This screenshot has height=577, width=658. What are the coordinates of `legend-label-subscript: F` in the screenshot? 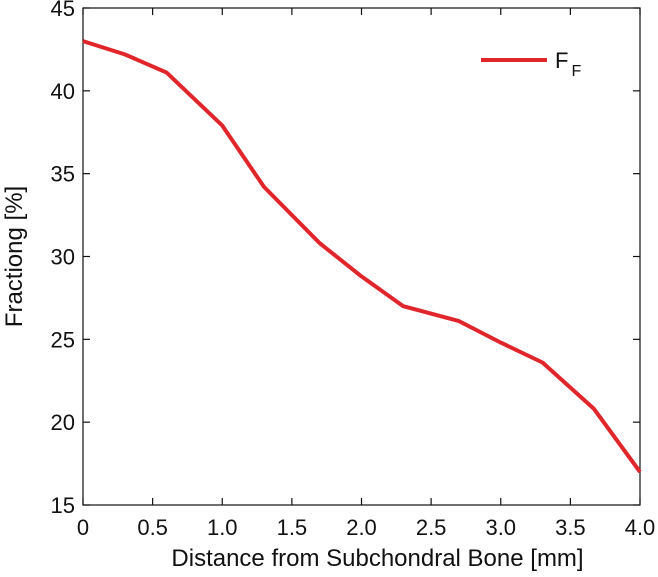 It's located at (576, 71).